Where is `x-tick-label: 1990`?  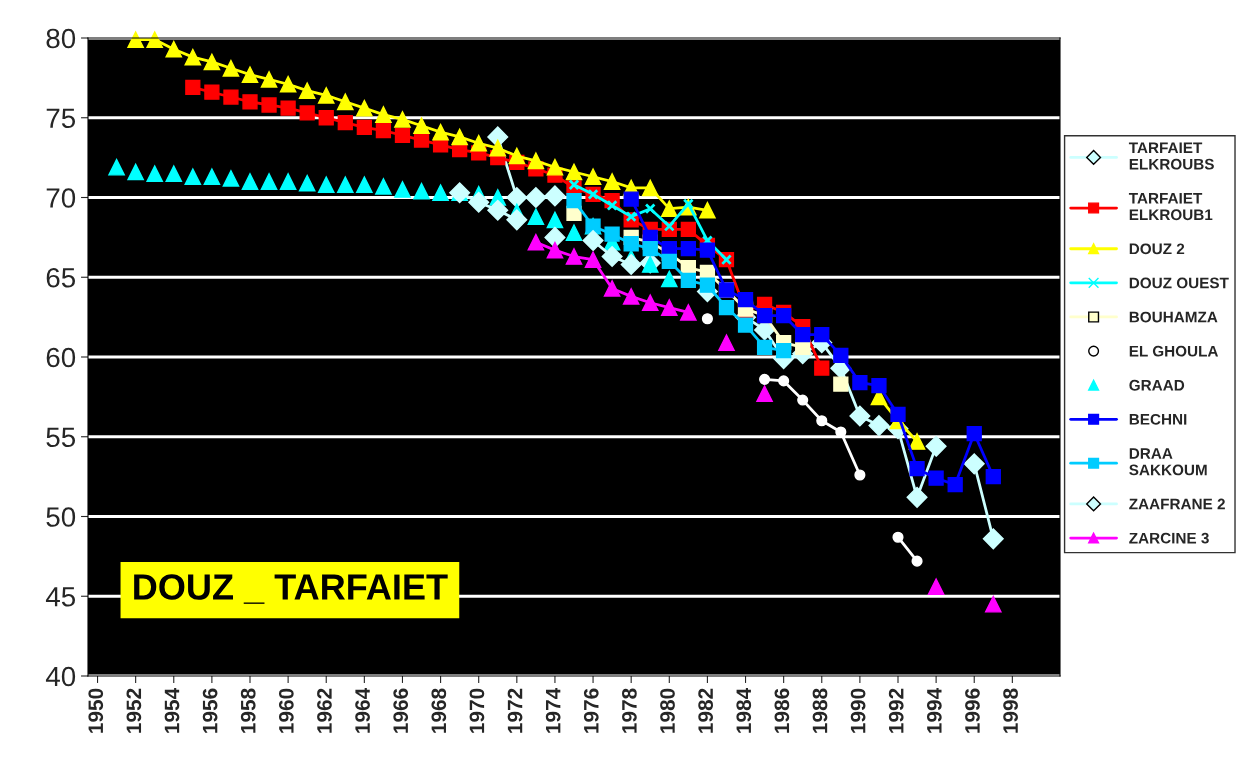 x-tick-label: 1990 is located at coordinates (858, 710).